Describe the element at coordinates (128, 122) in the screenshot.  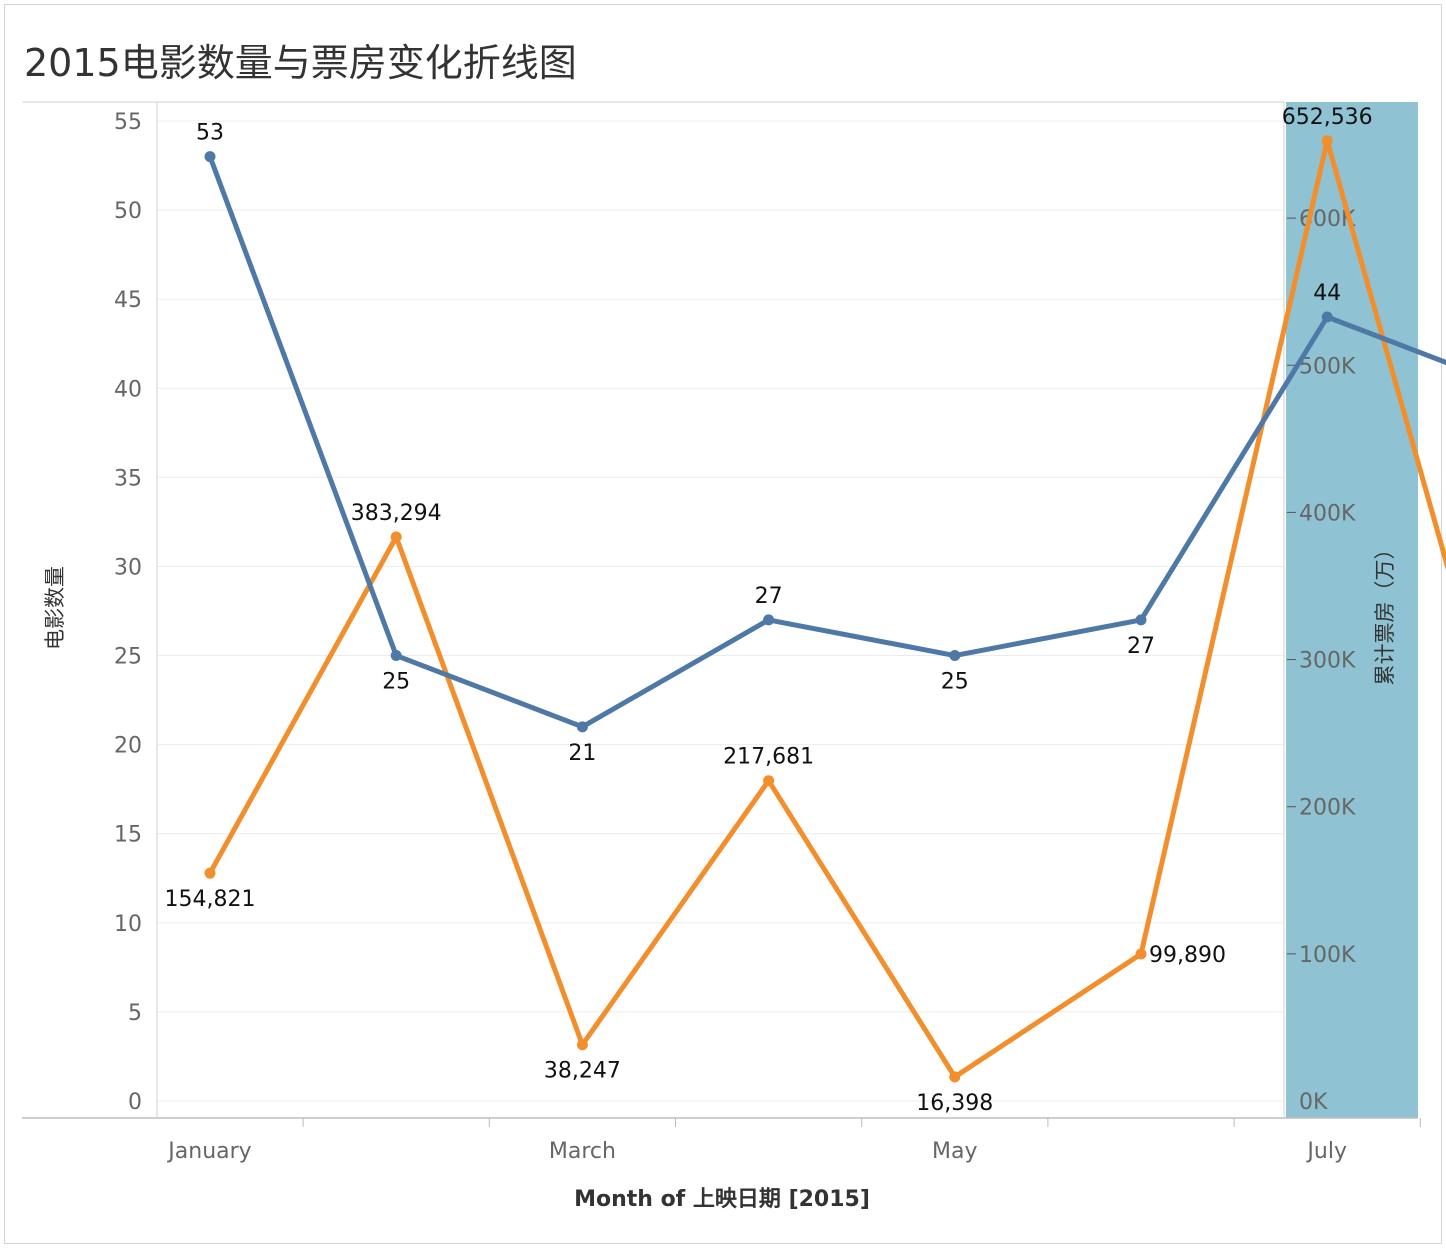
I see `y-tick-label: 55` at that location.